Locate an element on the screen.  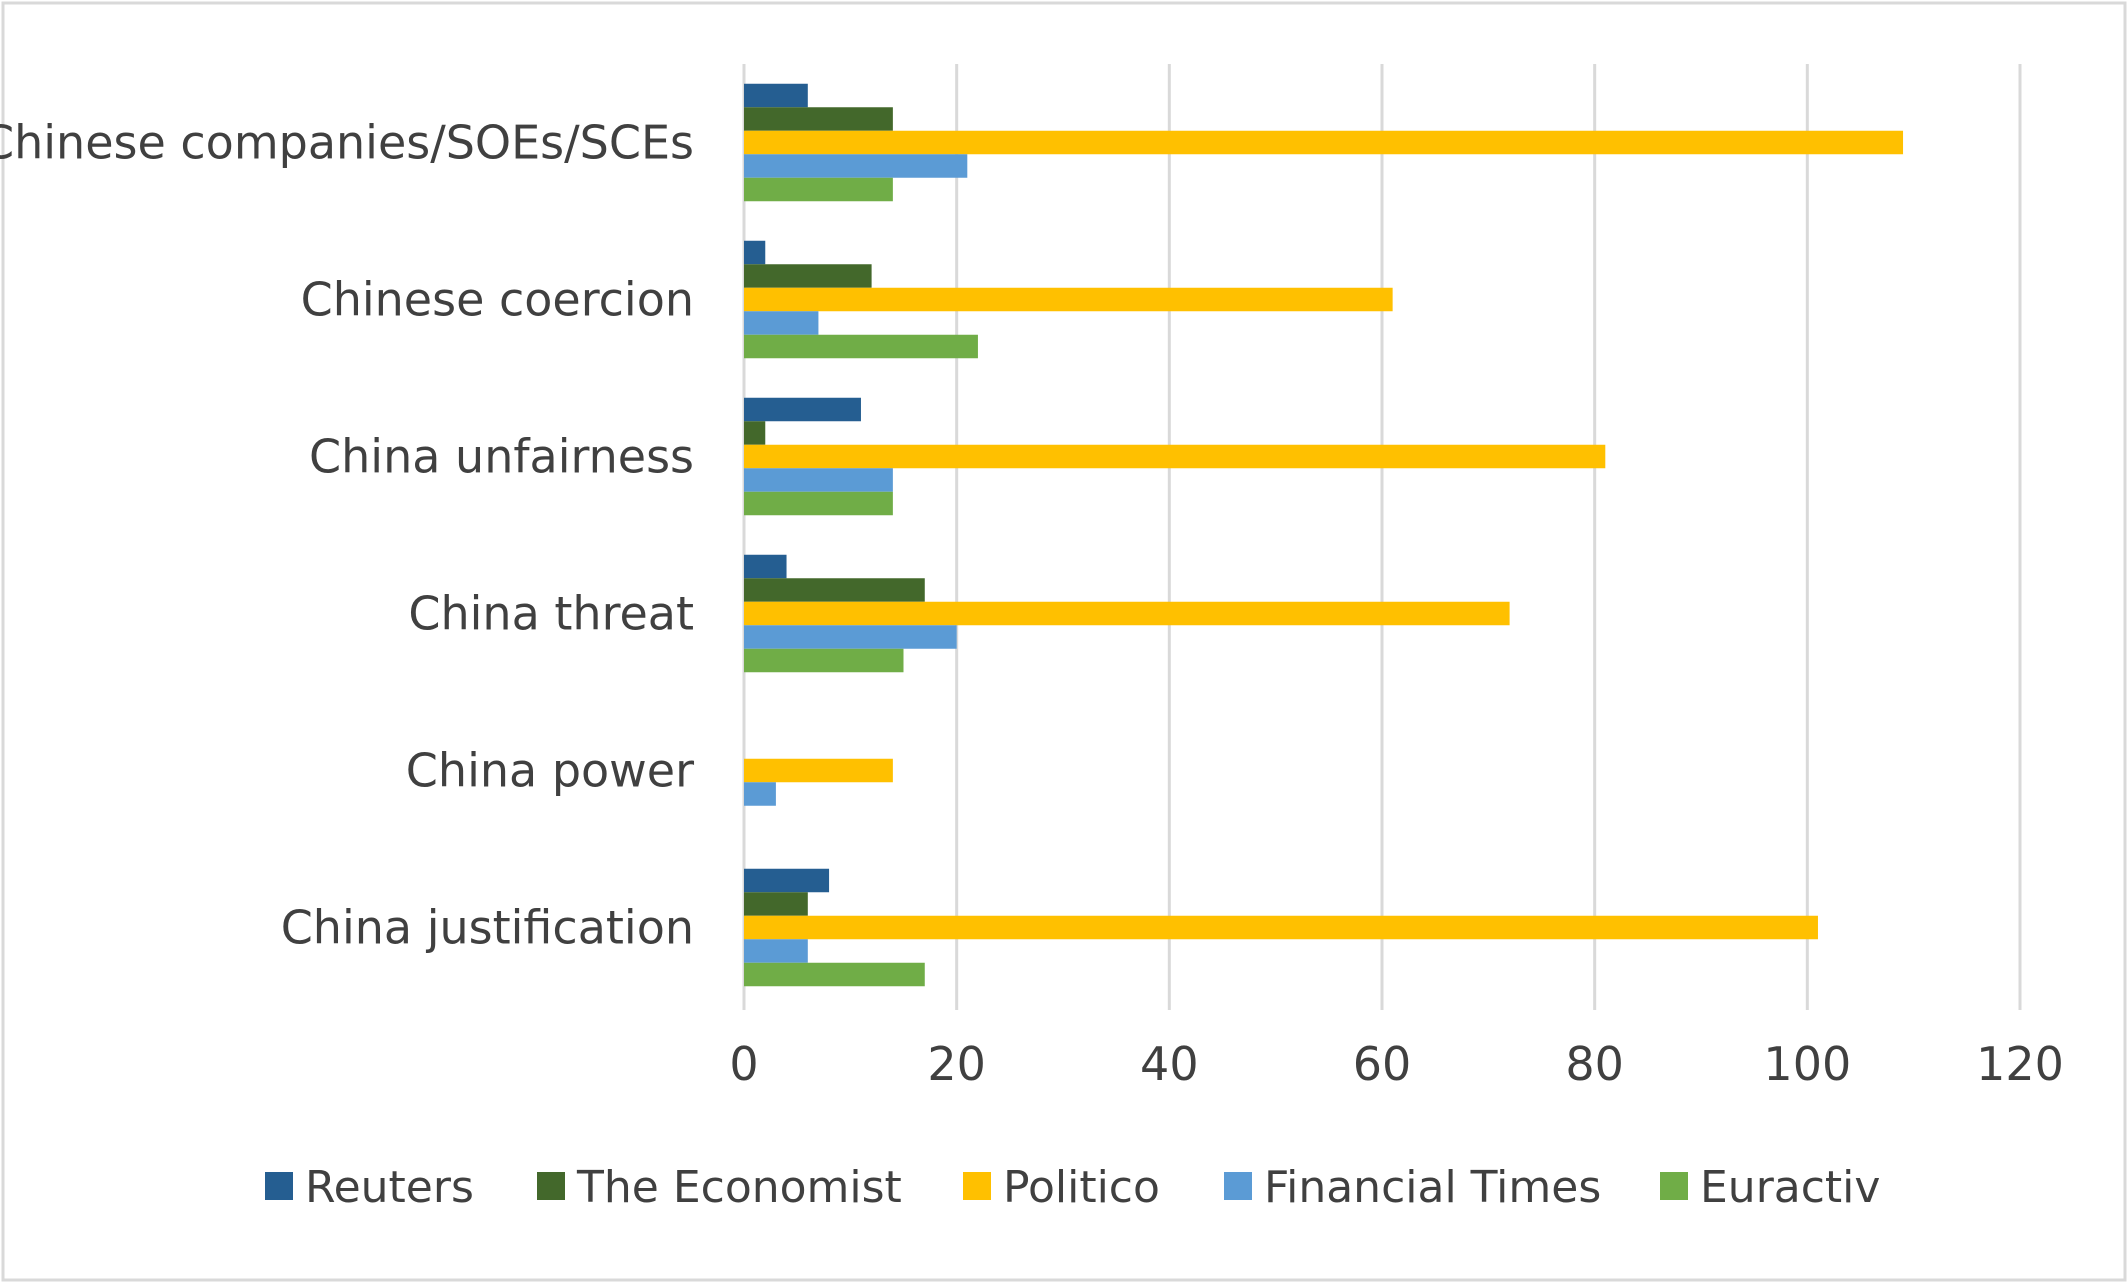
legend-item: Financial Times is located at coordinates (1412, 1187).